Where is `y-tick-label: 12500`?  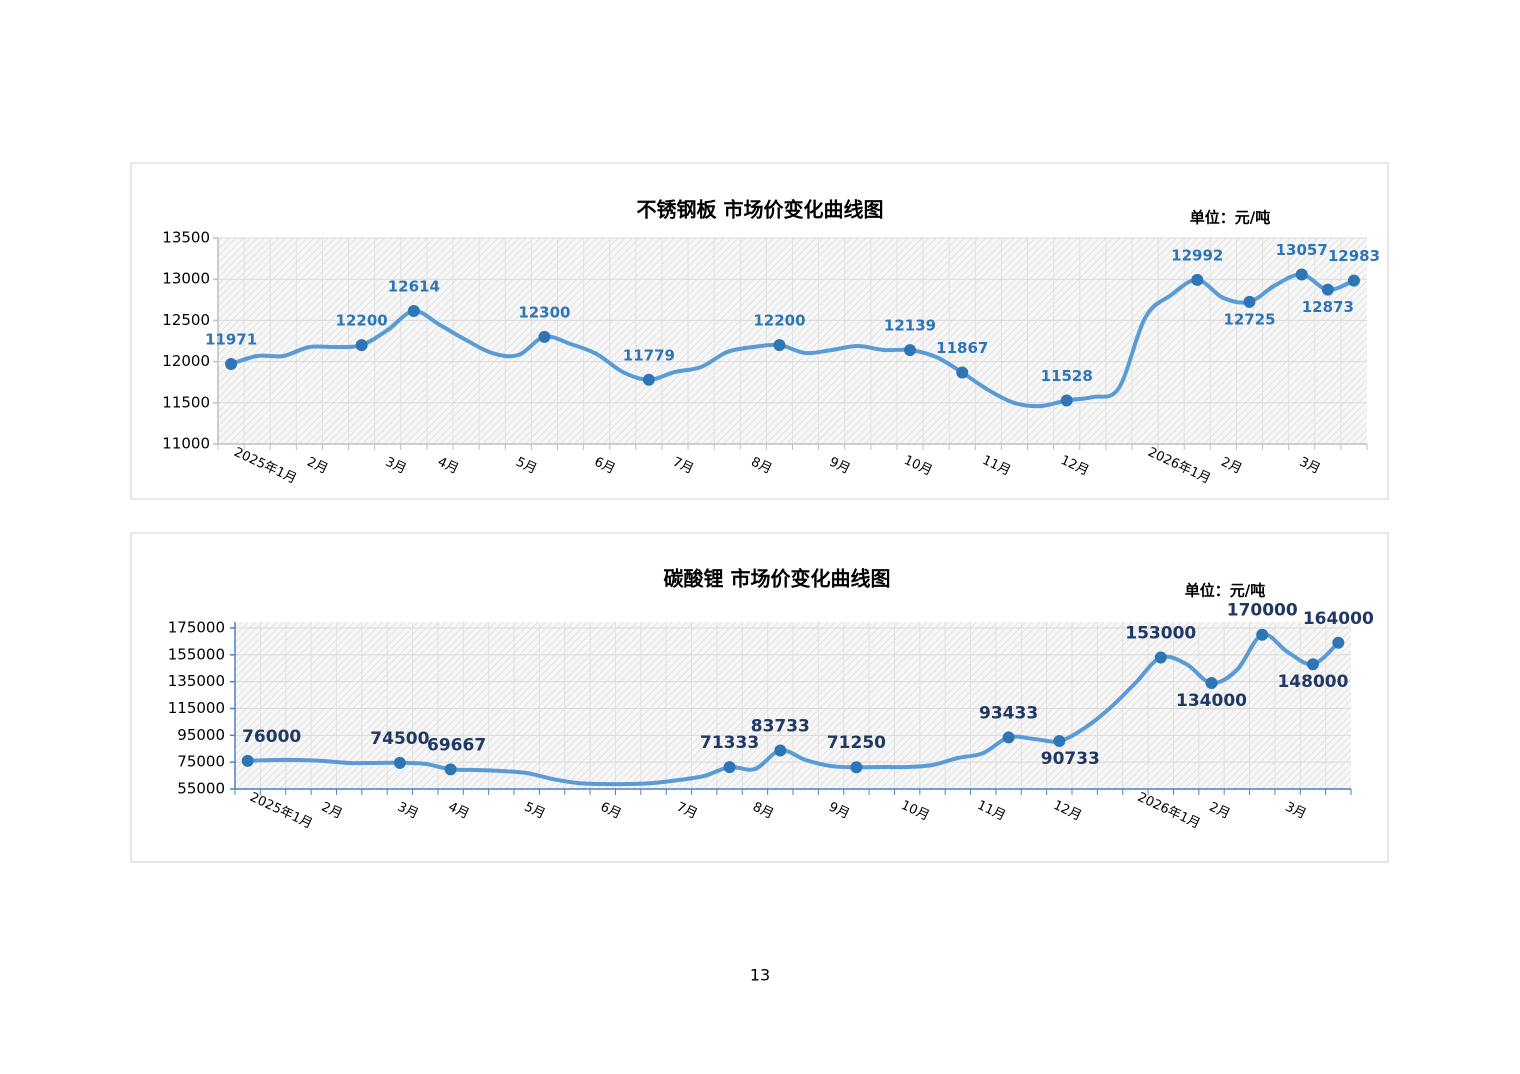
y-tick-label: 12500 is located at coordinates (186, 320).